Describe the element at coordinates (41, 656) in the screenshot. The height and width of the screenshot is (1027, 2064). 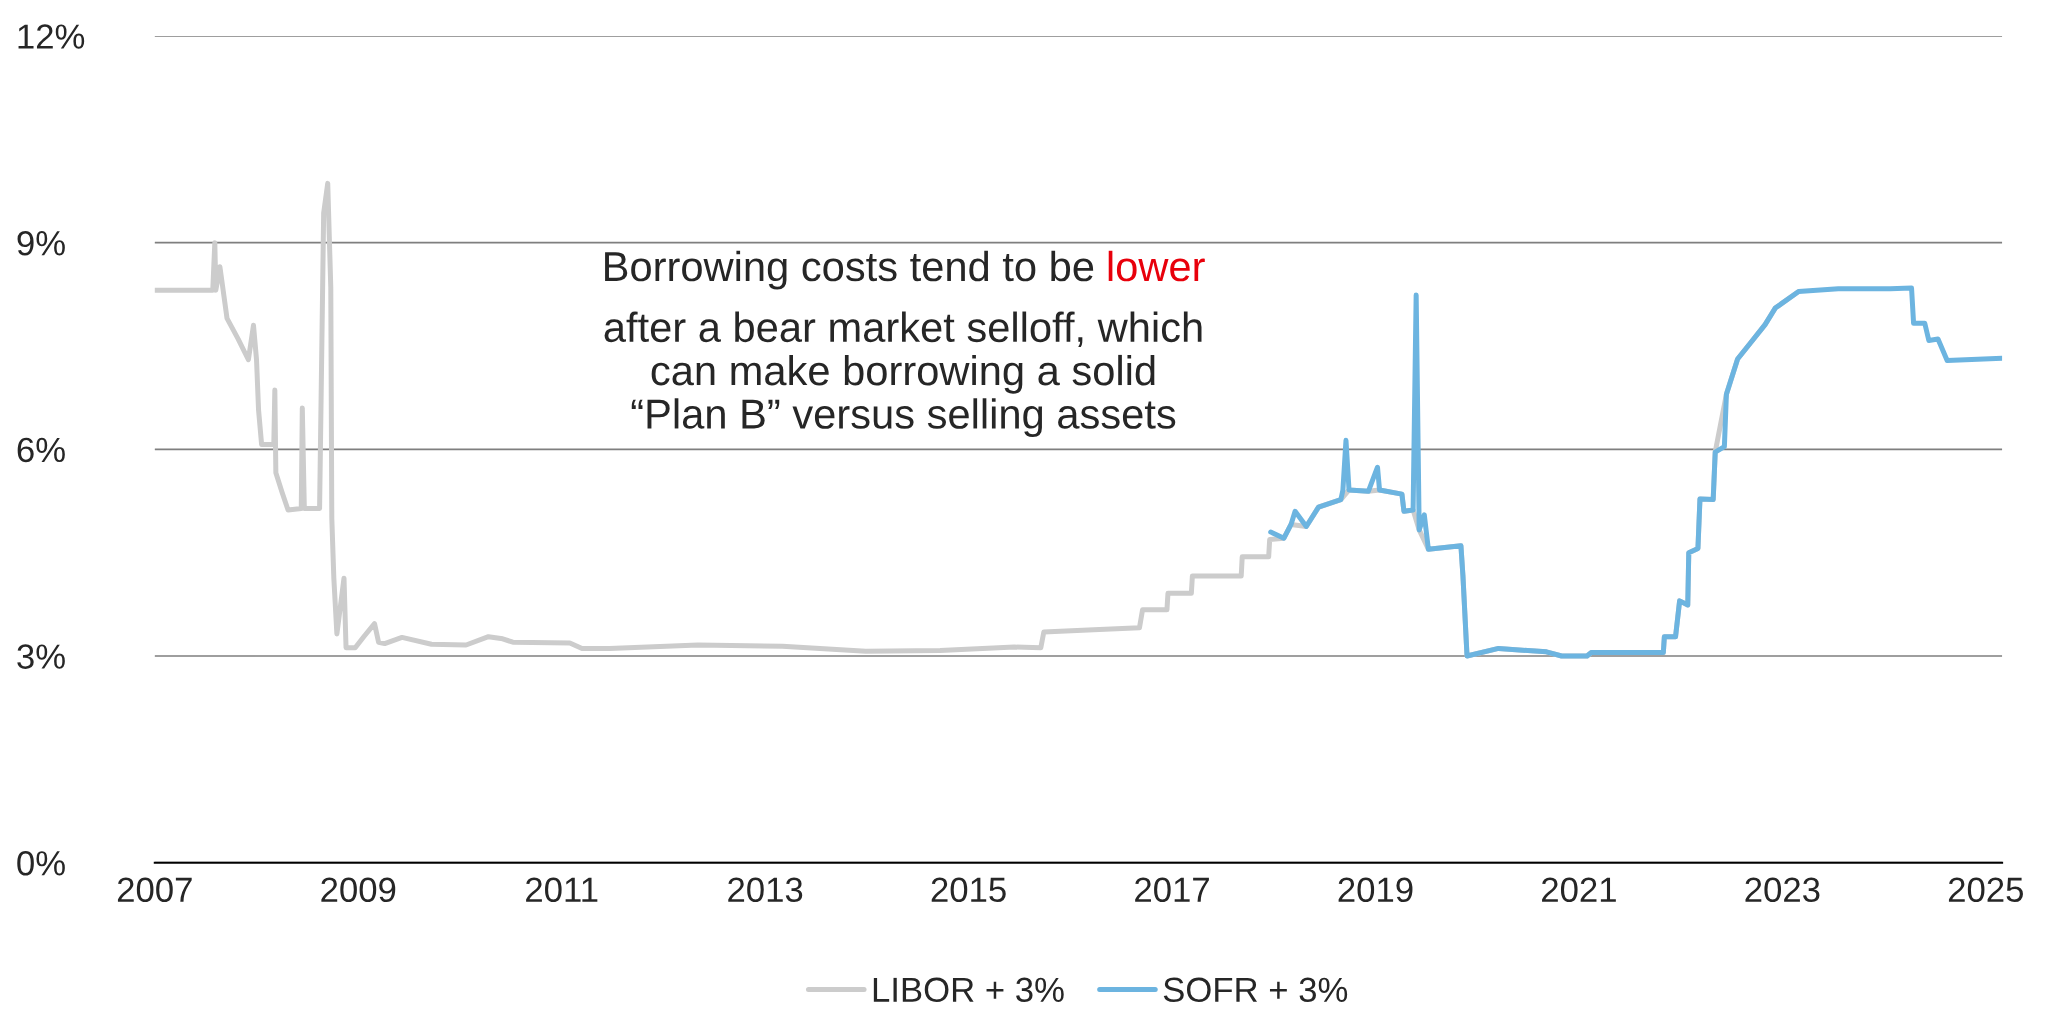
I see `y-tick-label: 3%` at that location.